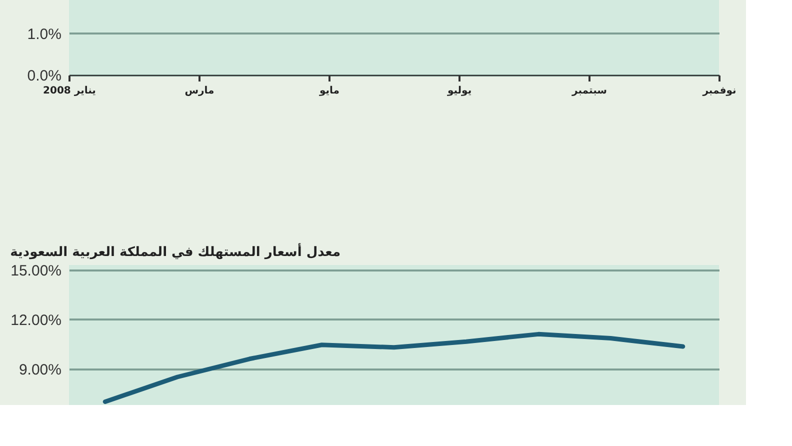  What do you see at coordinates (329, 91) in the screenshot?
I see `x-tick-label: مايو` at bounding box center [329, 91].